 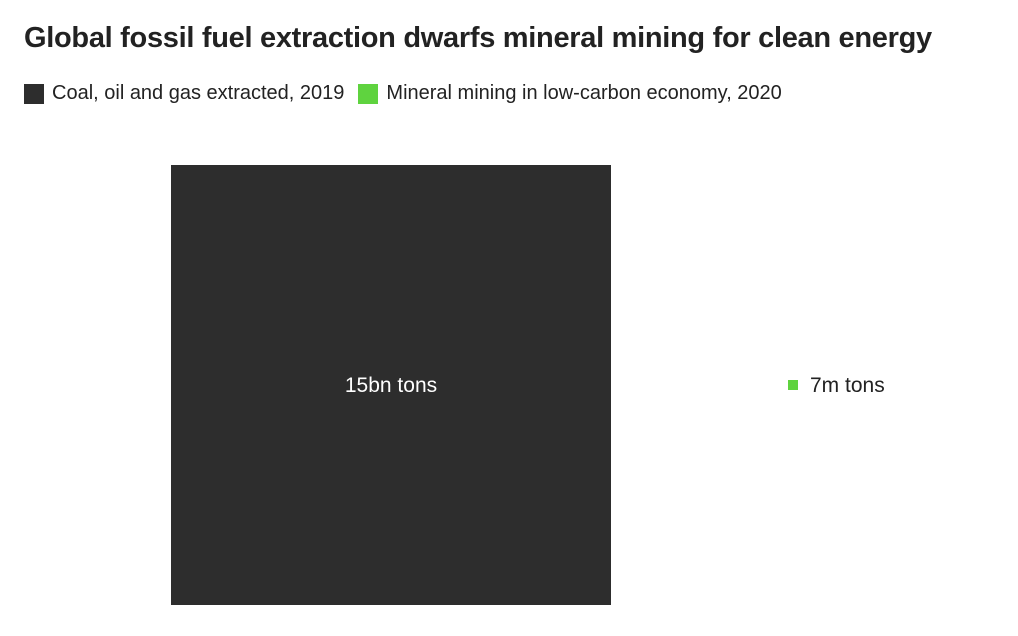 I want to click on legend-swatch-mineral, so click(x=368, y=93).